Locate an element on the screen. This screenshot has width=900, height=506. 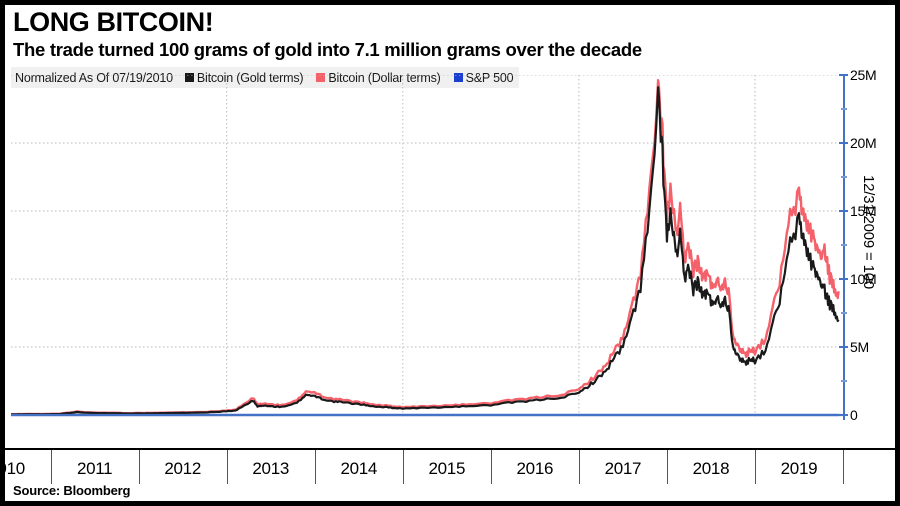
x-axis-label: 2015 is located at coordinates (447, 468).